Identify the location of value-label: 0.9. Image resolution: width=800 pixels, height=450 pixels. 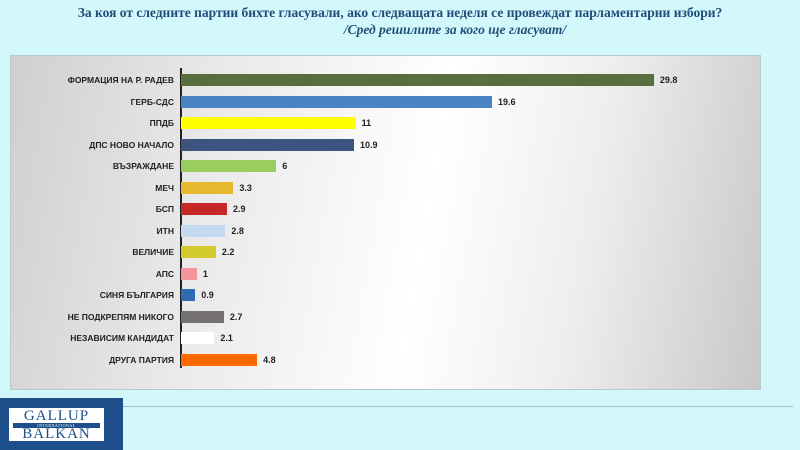
(207, 295).